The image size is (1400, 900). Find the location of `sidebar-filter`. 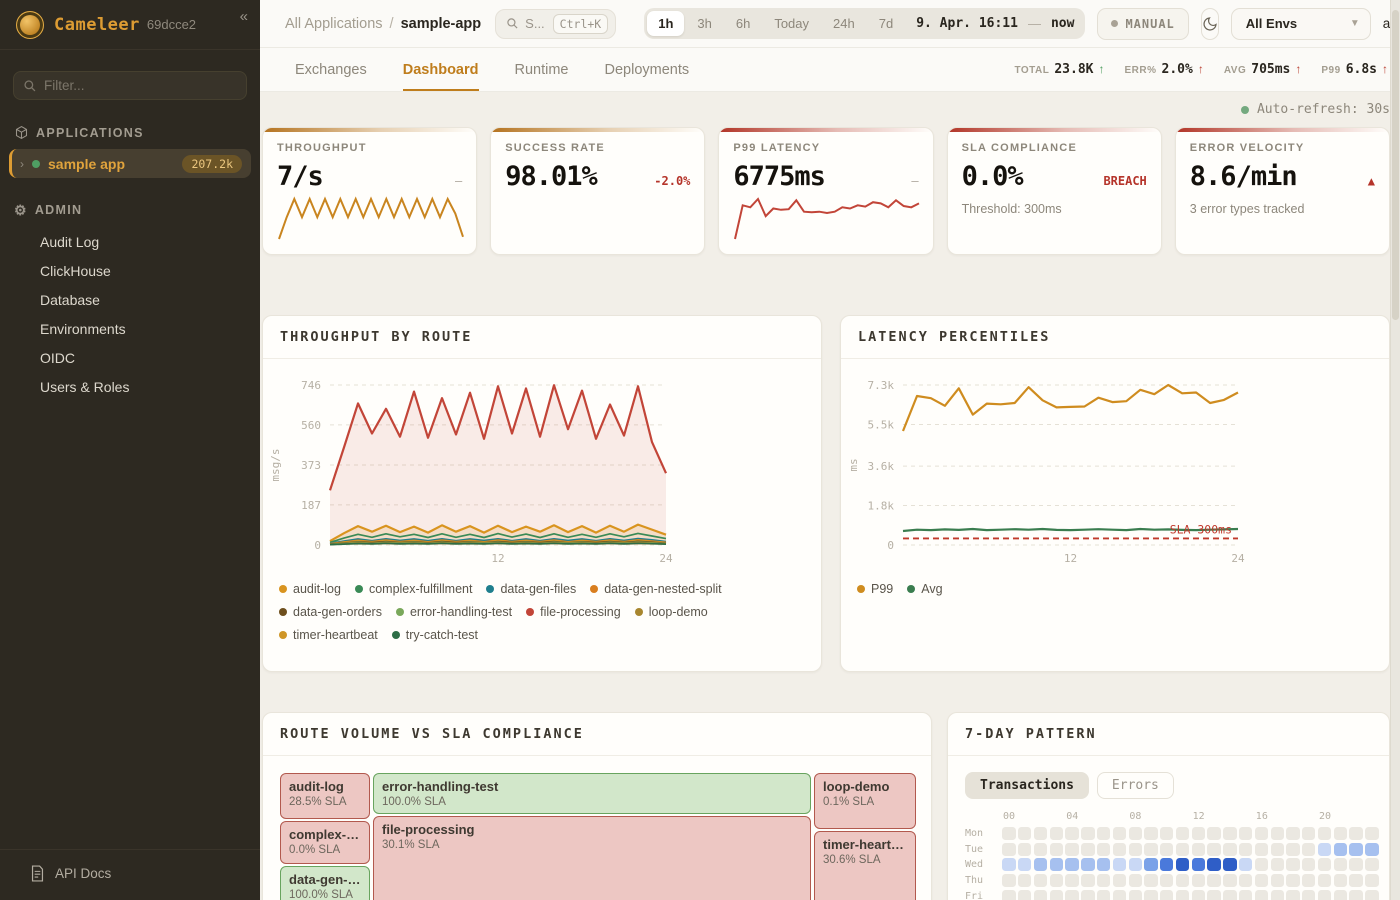

sidebar-filter is located at coordinates (130, 85).